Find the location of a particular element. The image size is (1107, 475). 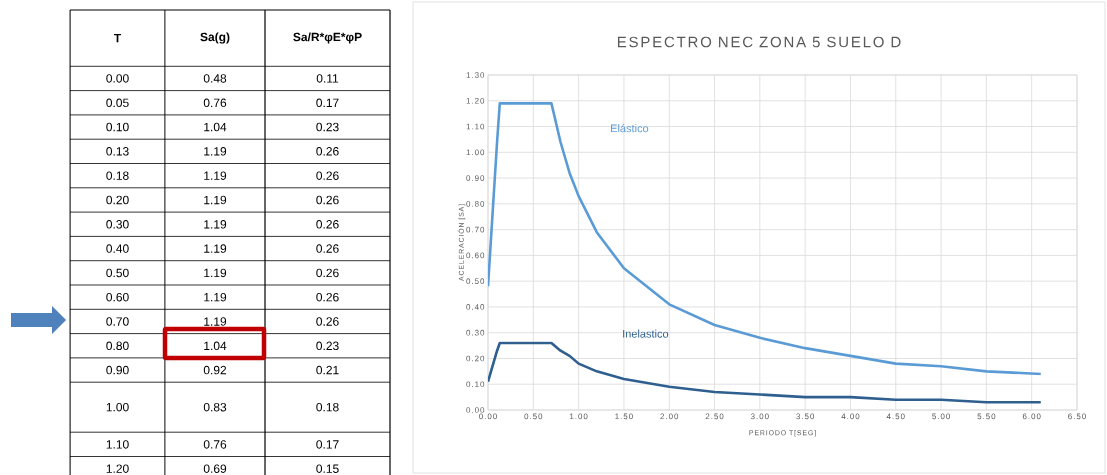

x-tick-label: 5.50 is located at coordinates (986, 416).